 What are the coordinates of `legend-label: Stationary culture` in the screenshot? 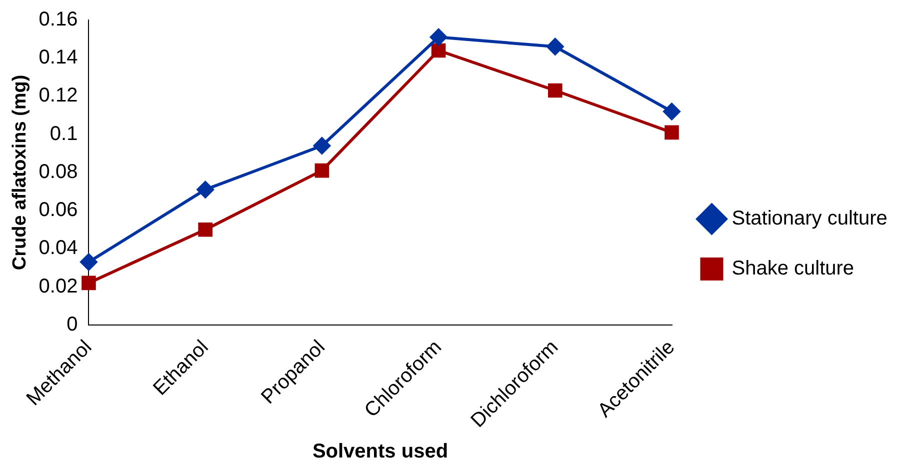 It's located at (810, 219).